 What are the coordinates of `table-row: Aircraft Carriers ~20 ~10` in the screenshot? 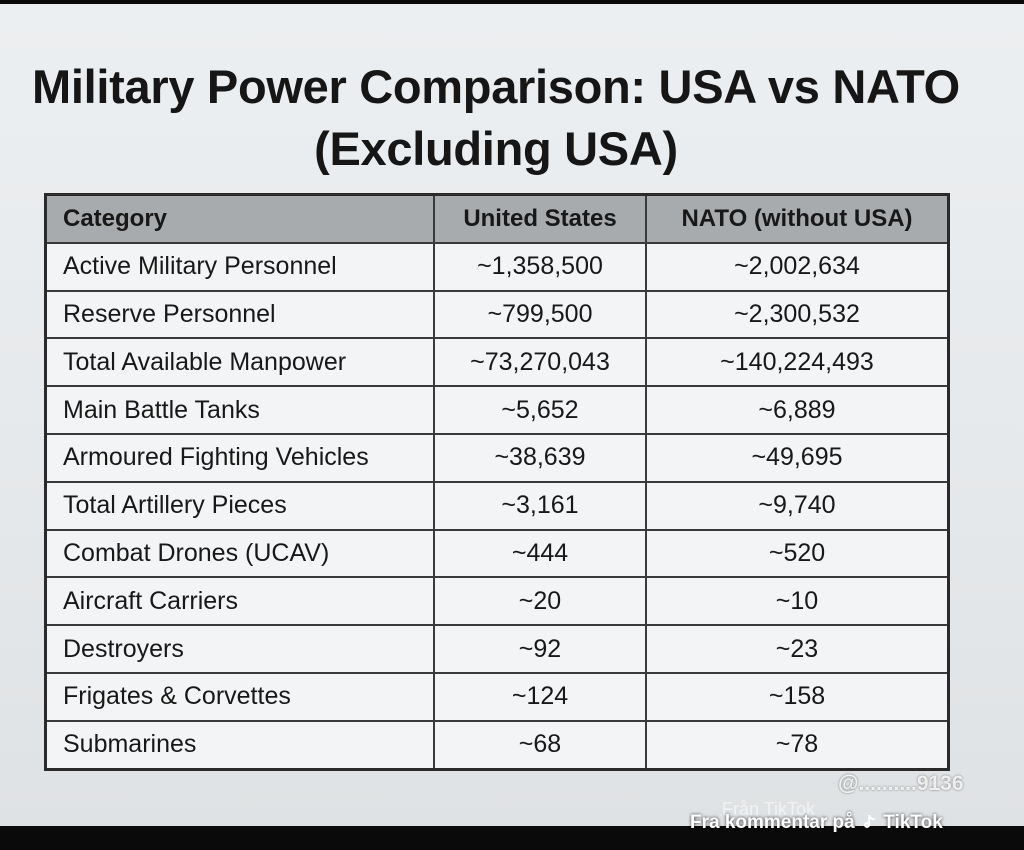 It's located at (497, 601).